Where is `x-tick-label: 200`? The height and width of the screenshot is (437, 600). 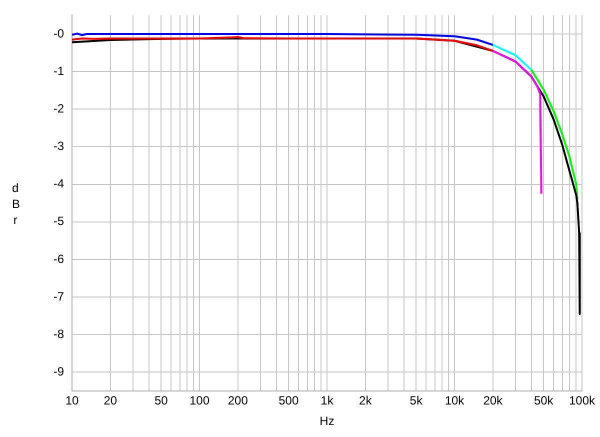 x-tick-label: 200 is located at coordinates (238, 401).